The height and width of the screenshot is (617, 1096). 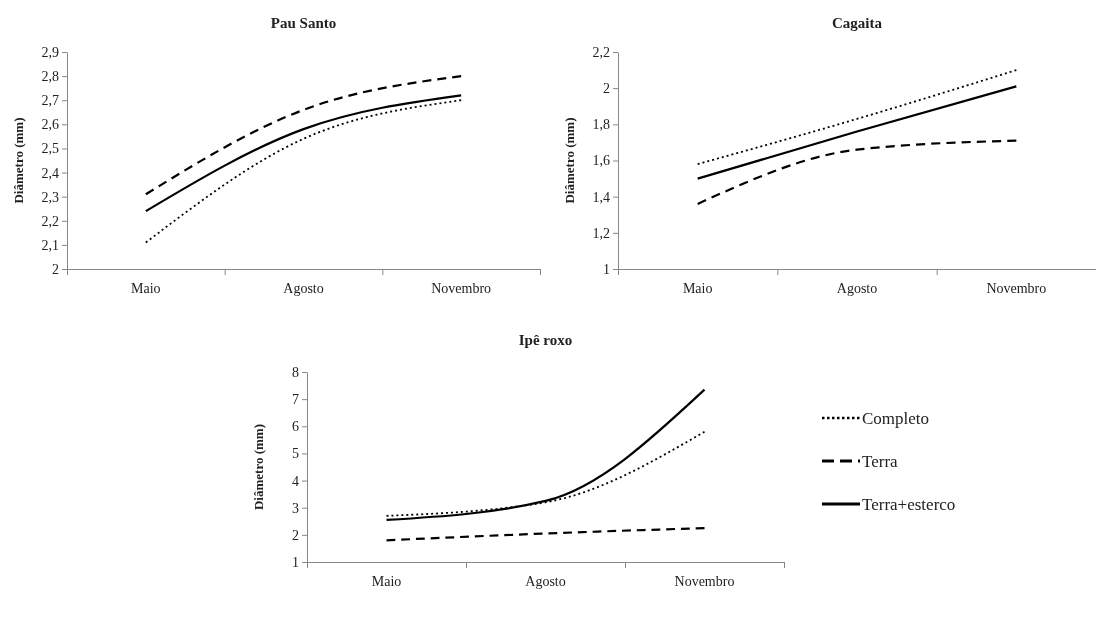 I want to click on y-tick-label: 2,7, so click(x=50, y=101).